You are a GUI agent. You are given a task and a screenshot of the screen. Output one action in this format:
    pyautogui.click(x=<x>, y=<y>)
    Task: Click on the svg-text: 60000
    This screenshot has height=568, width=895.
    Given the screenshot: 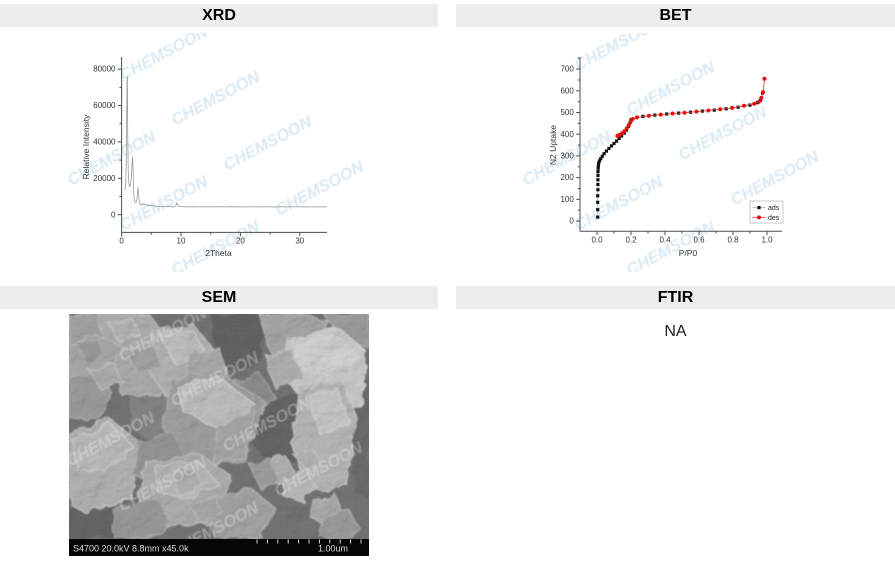 What is the action you would take?
    pyautogui.click(x=104, y=105)
    